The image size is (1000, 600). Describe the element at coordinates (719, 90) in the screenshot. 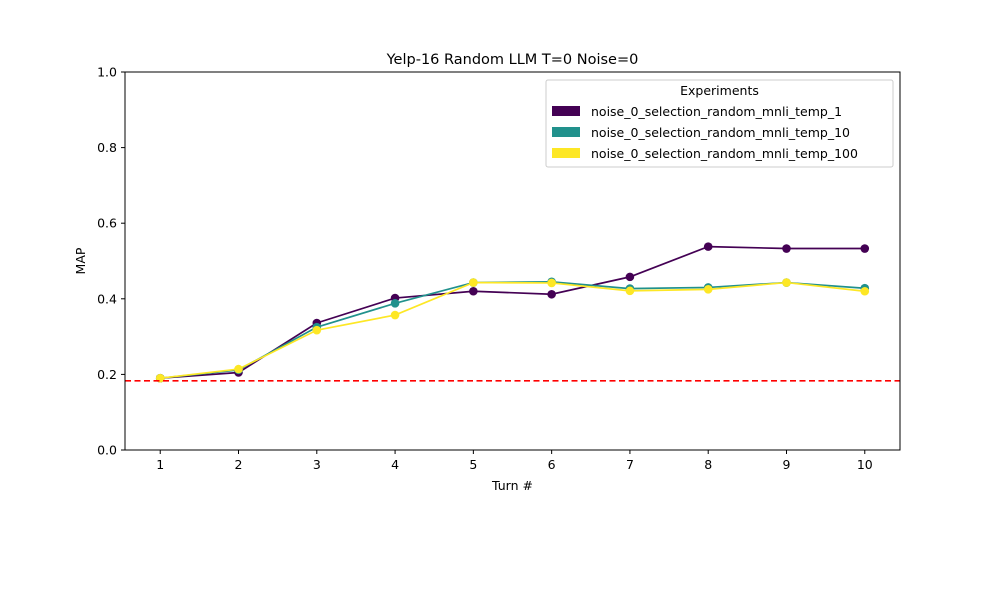

I see `legend-title: Experiments` at that location.